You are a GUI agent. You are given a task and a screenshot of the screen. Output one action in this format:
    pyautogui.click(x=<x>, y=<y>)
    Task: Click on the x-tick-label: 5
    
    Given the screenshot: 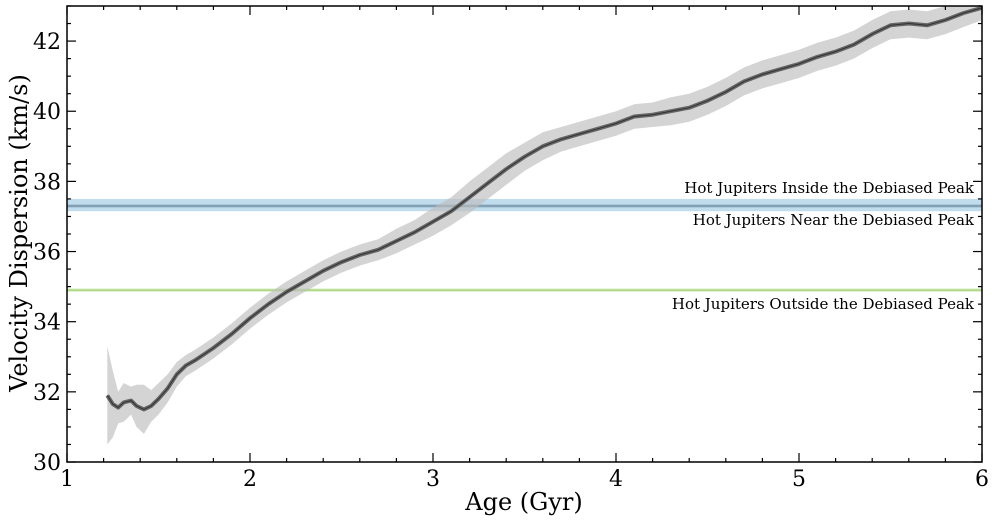 What is the action you would take?
    pyautogui.click(x=799, y=479)
    